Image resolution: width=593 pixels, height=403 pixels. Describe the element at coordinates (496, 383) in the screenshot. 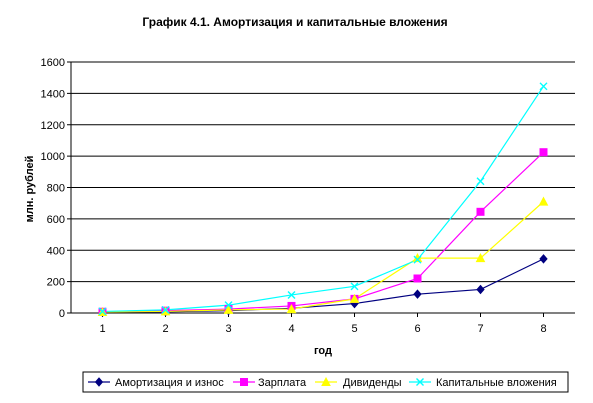

I see `legend-label: Капитальные вложения` at that location.